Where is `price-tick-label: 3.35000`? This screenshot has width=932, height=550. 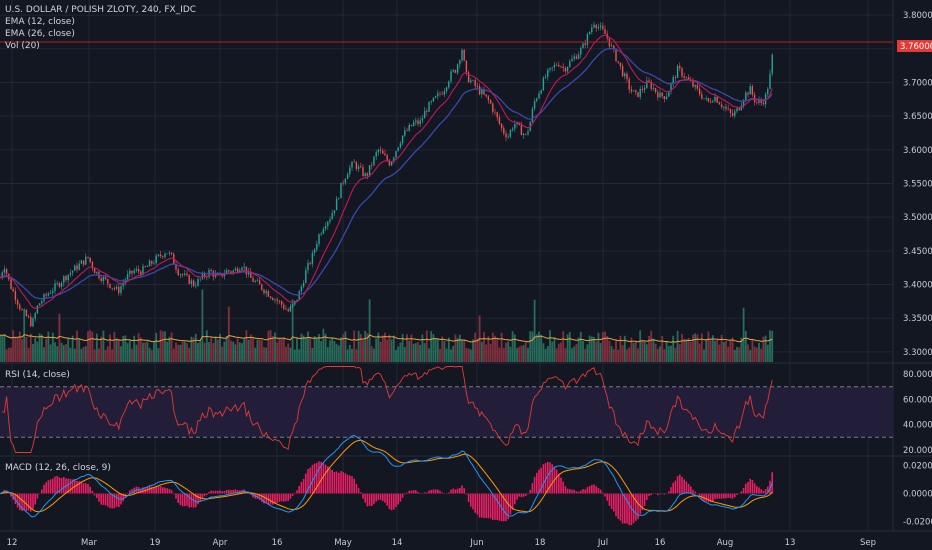 price-tick-label: 3.35000 is located at coordinates (917, 319).